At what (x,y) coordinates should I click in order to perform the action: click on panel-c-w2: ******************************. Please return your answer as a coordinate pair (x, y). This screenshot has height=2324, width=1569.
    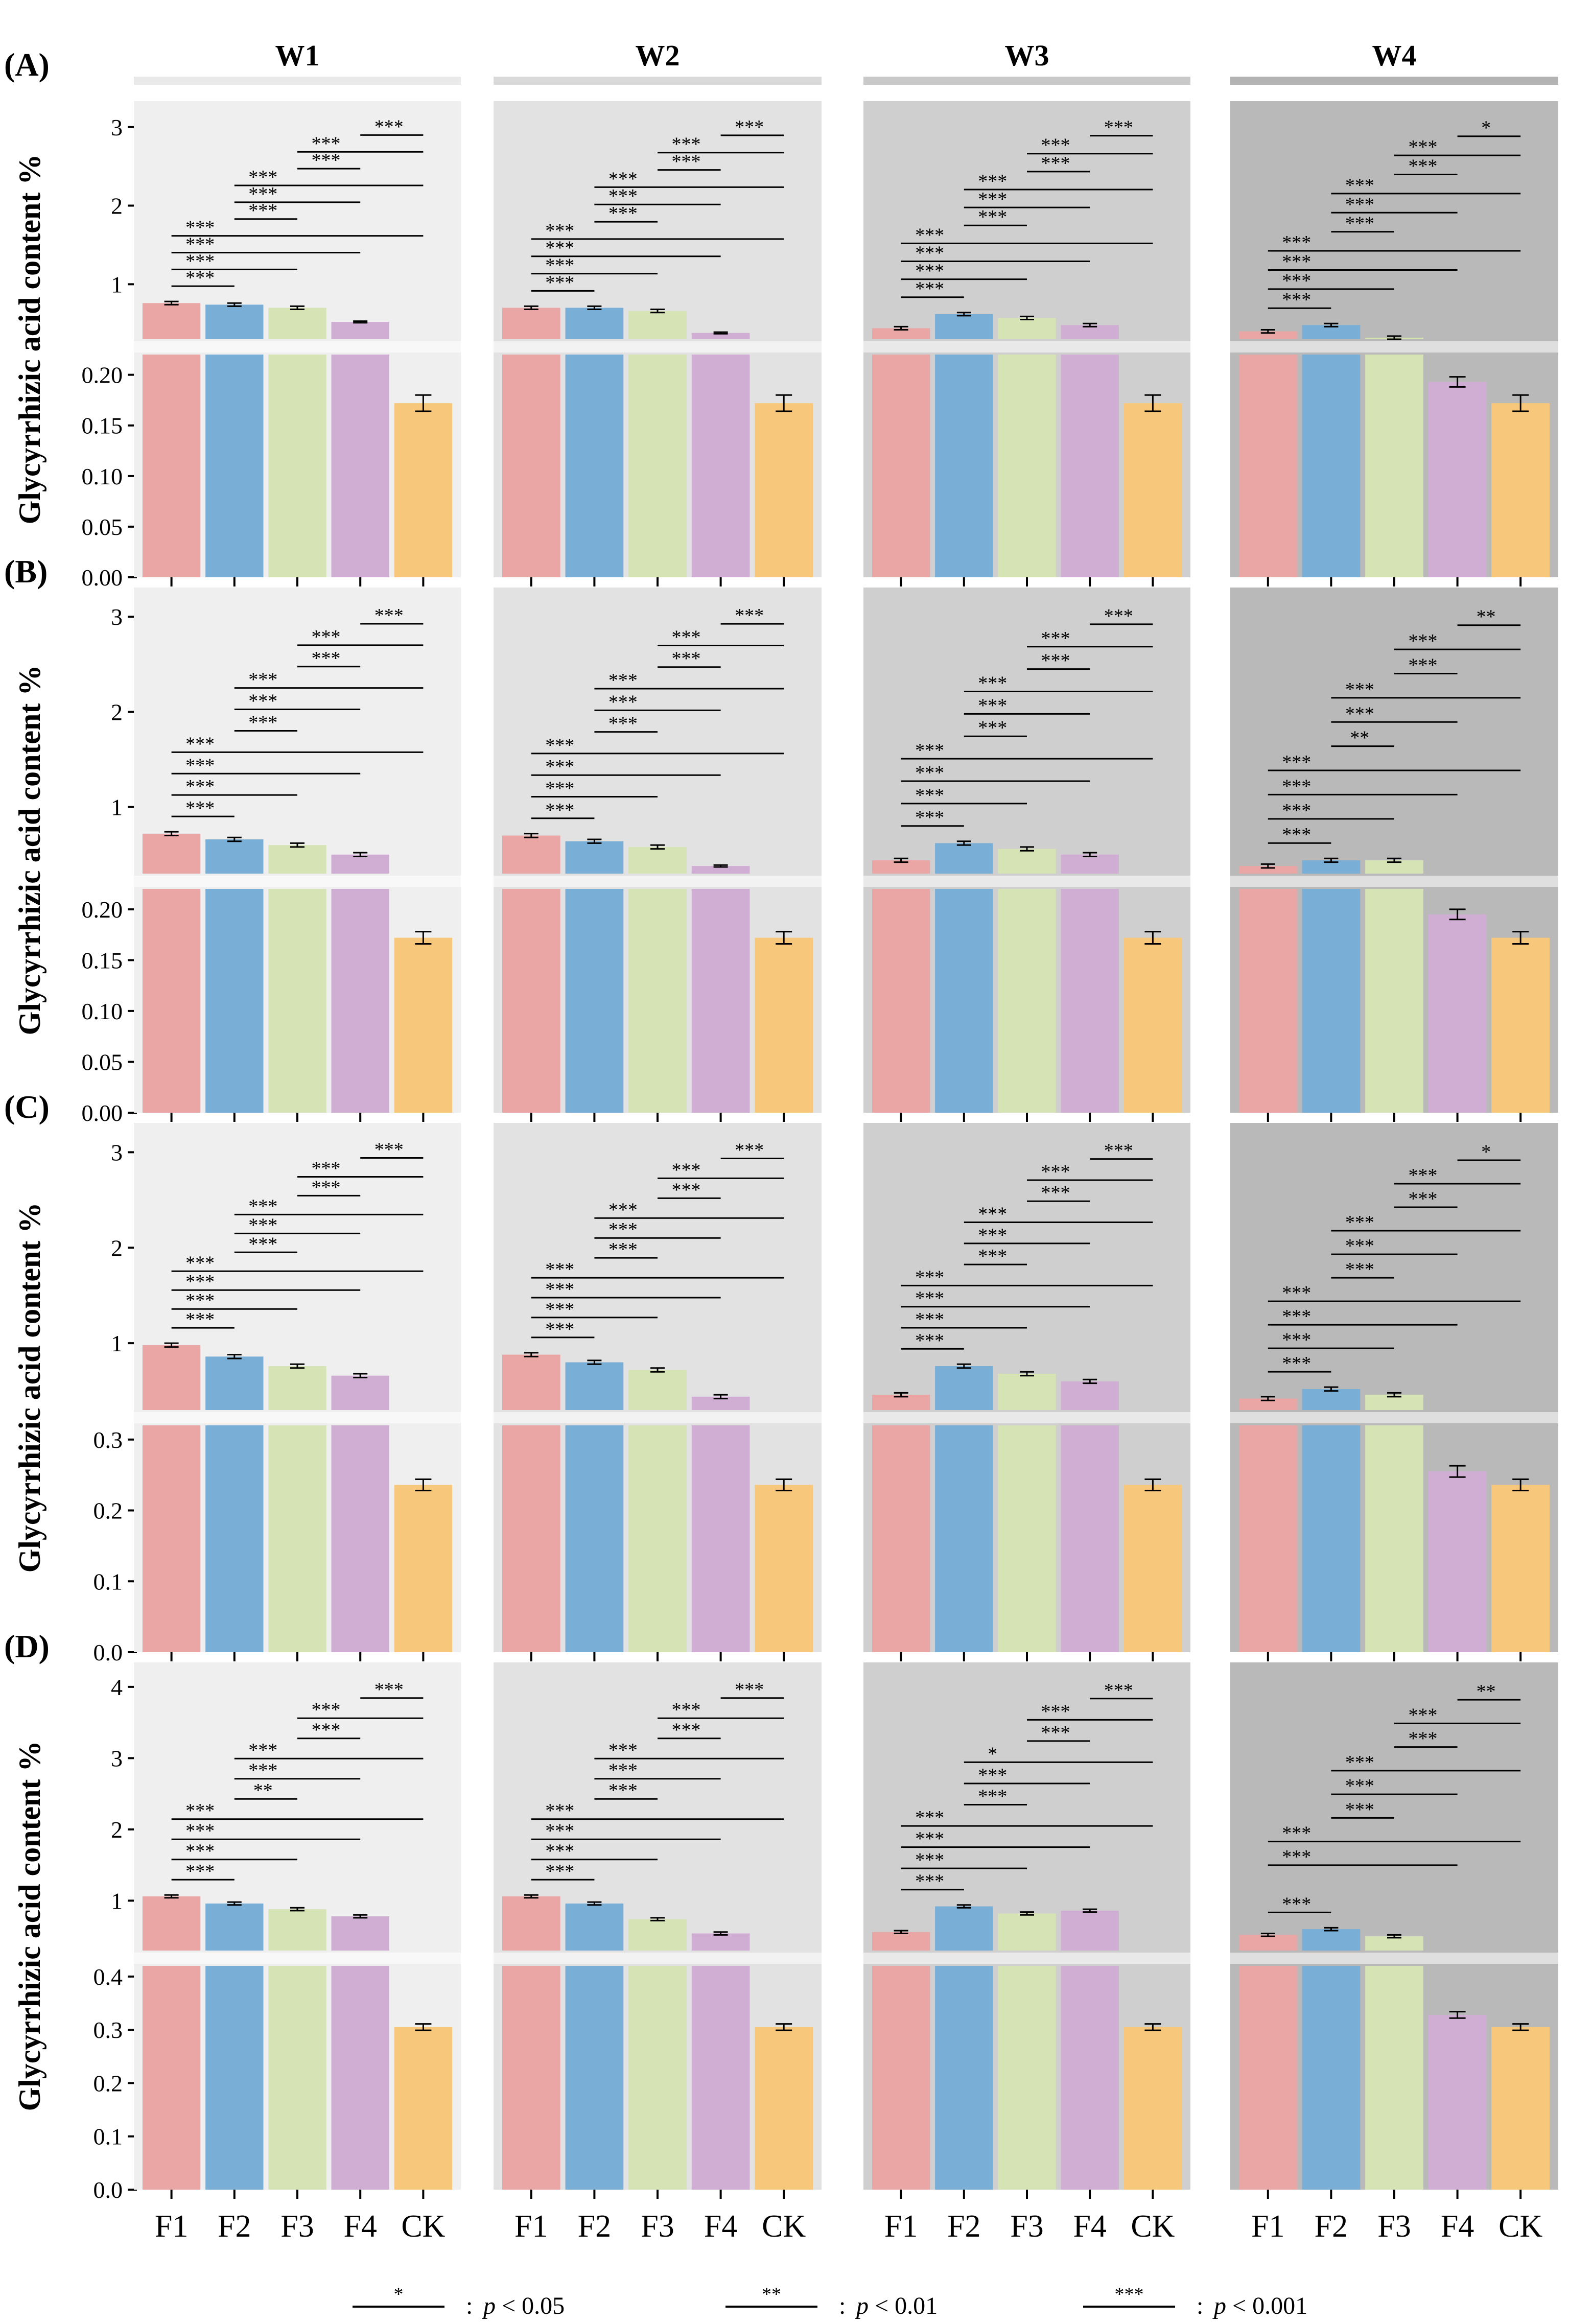
    Looking at the image, I should click on (658, 1392).